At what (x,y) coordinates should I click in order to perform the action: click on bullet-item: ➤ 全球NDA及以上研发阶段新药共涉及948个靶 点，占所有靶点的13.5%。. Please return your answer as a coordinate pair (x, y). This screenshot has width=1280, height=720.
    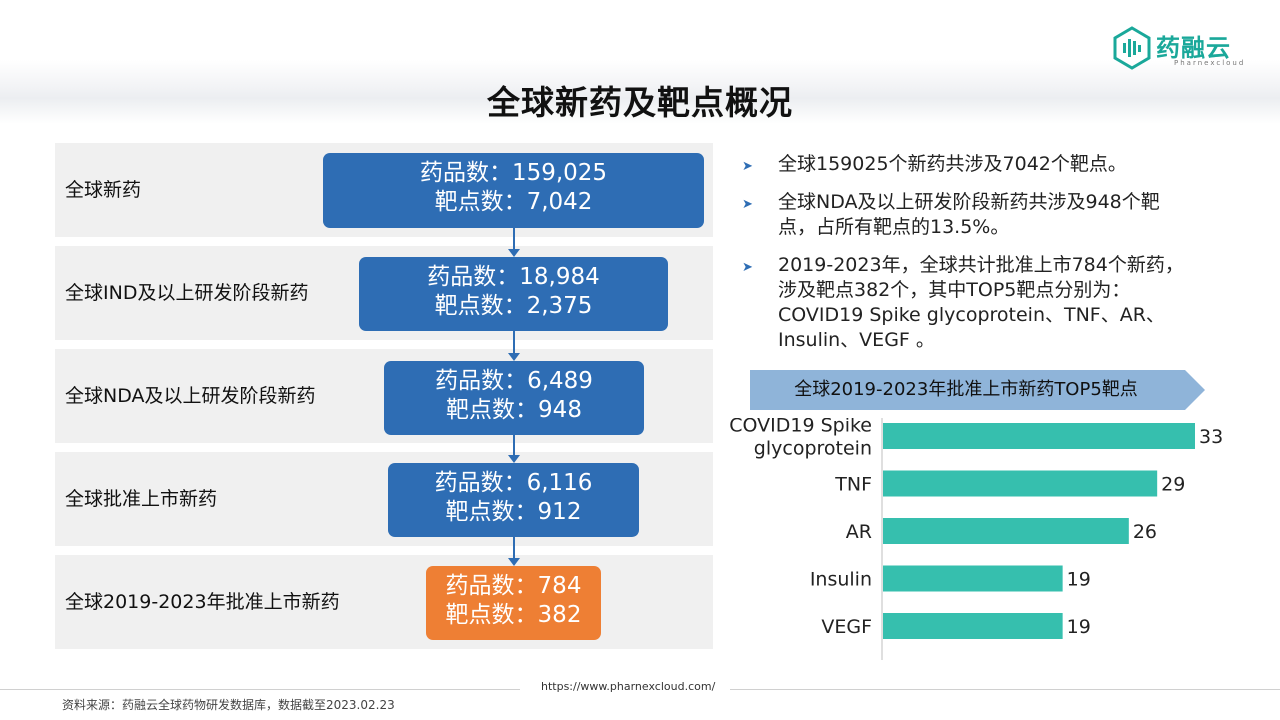
    Looking at the image, I should click on (1002, 215).